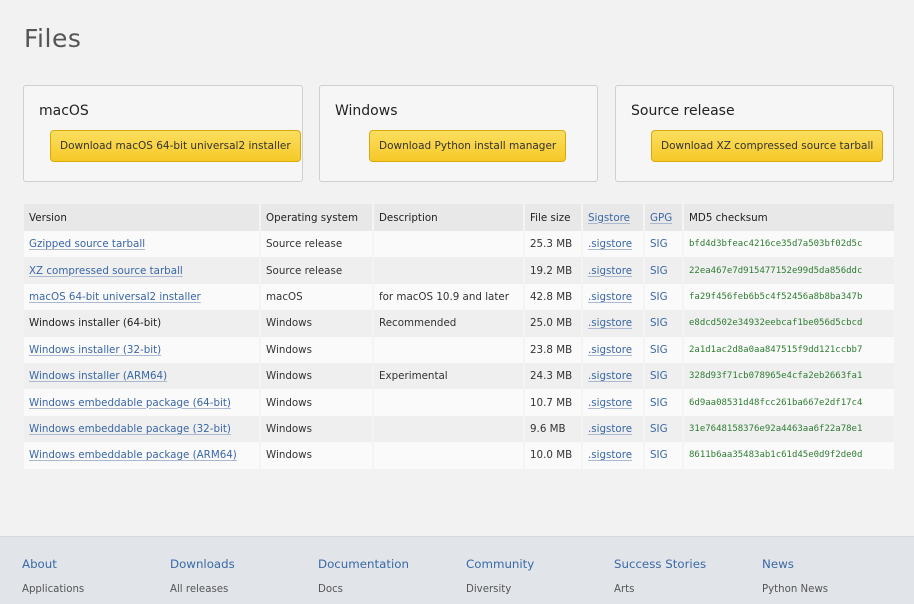  I want to click on description-cell: Recommended, so click(448, 323).